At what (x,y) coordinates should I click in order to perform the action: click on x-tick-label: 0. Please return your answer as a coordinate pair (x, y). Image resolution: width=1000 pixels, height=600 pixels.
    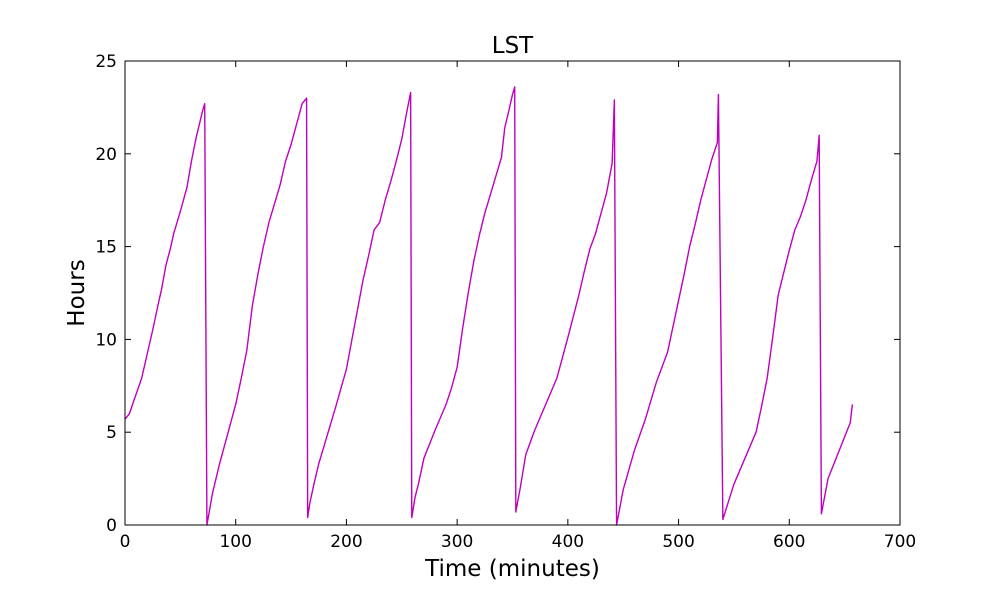
    Looking at the image, I should click on (125, 542).